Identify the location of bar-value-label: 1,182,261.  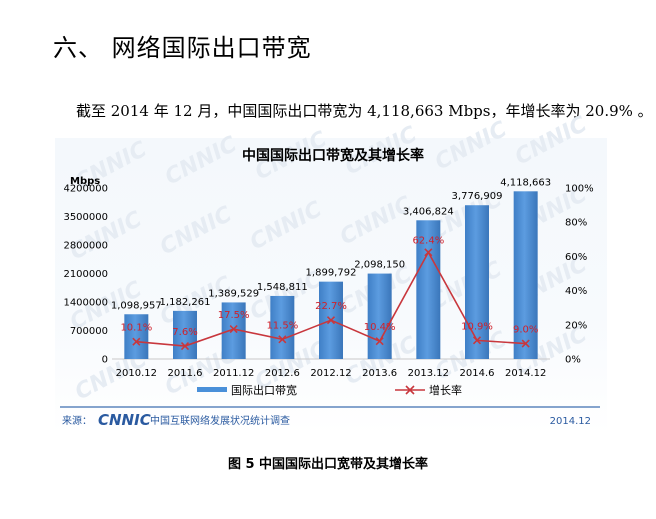
(185, 302).